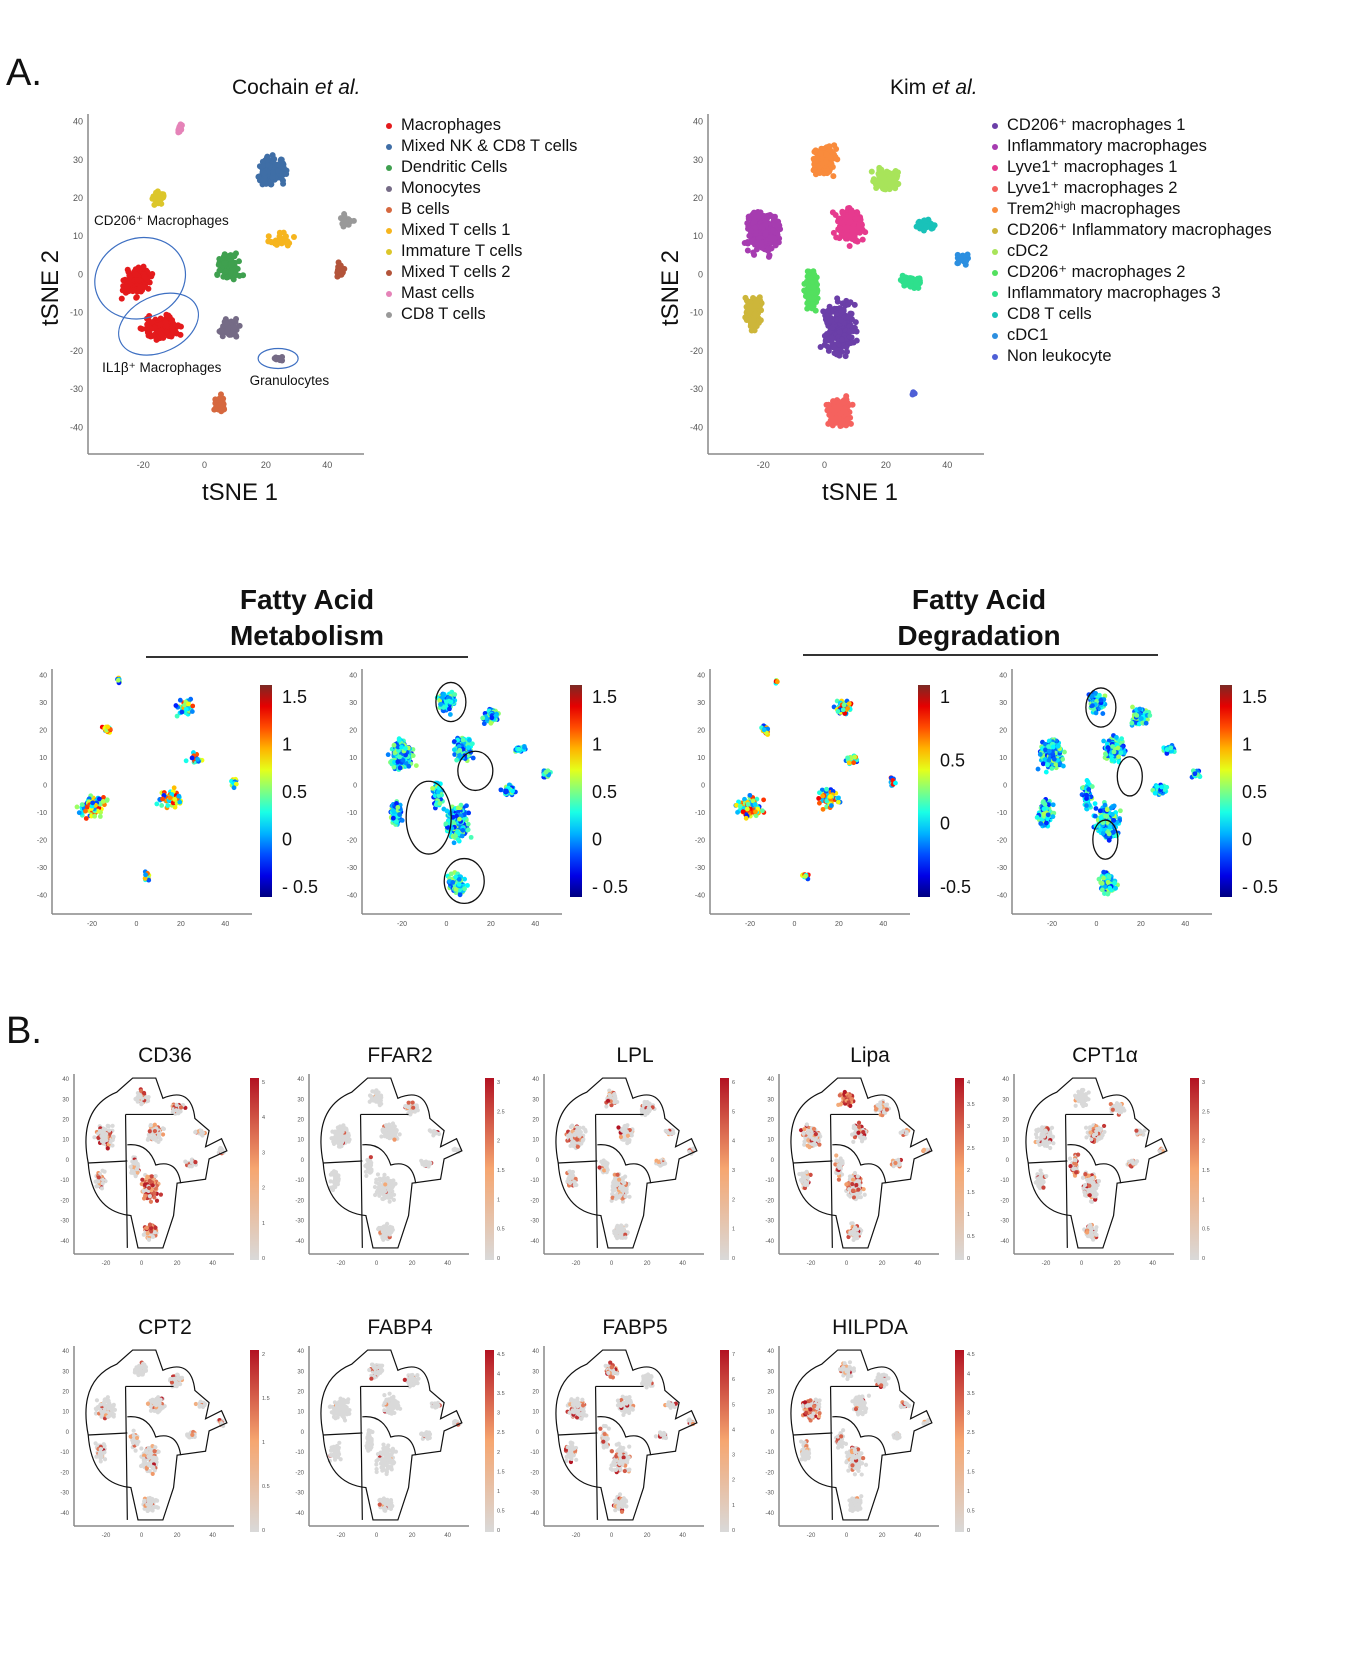 The image size is (1370, 1672). I want to click on y-tick-label: 20, so click(701, 731).